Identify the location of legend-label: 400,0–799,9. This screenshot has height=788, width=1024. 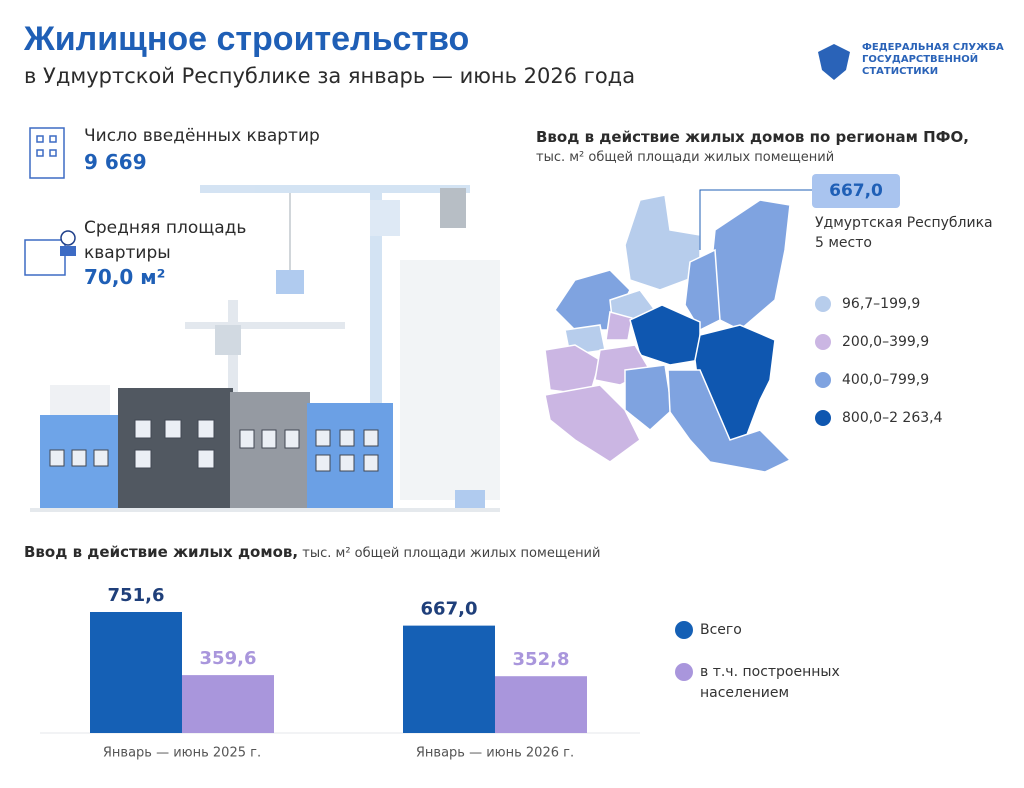
(885, 380).